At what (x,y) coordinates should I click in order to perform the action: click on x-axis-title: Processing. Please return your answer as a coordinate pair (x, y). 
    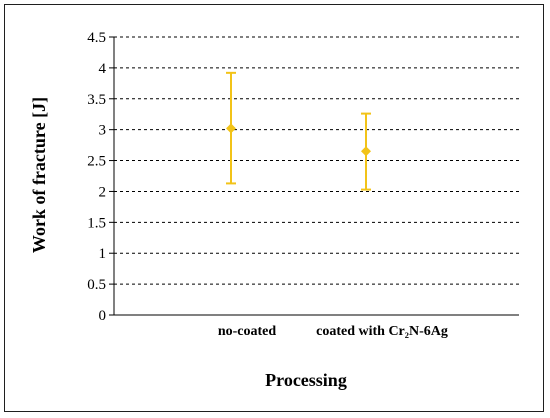
    Looking at the image, I should click on (306, 380).